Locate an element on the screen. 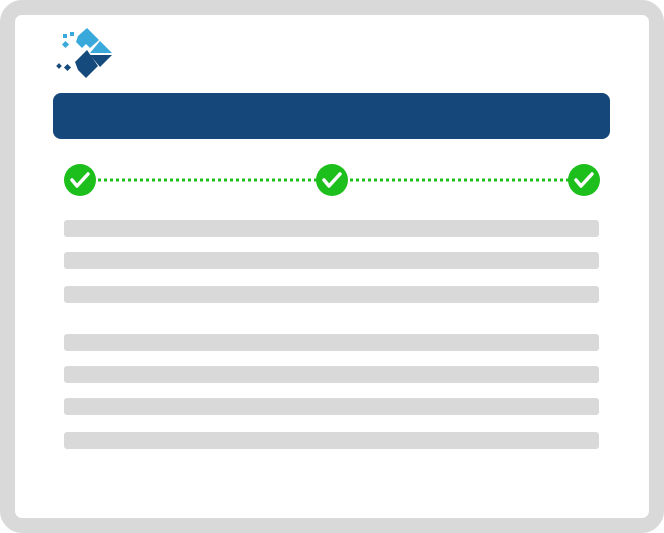 This screenshot has width=664, height=533. step-2-complete is located at coordinates (332, 180).